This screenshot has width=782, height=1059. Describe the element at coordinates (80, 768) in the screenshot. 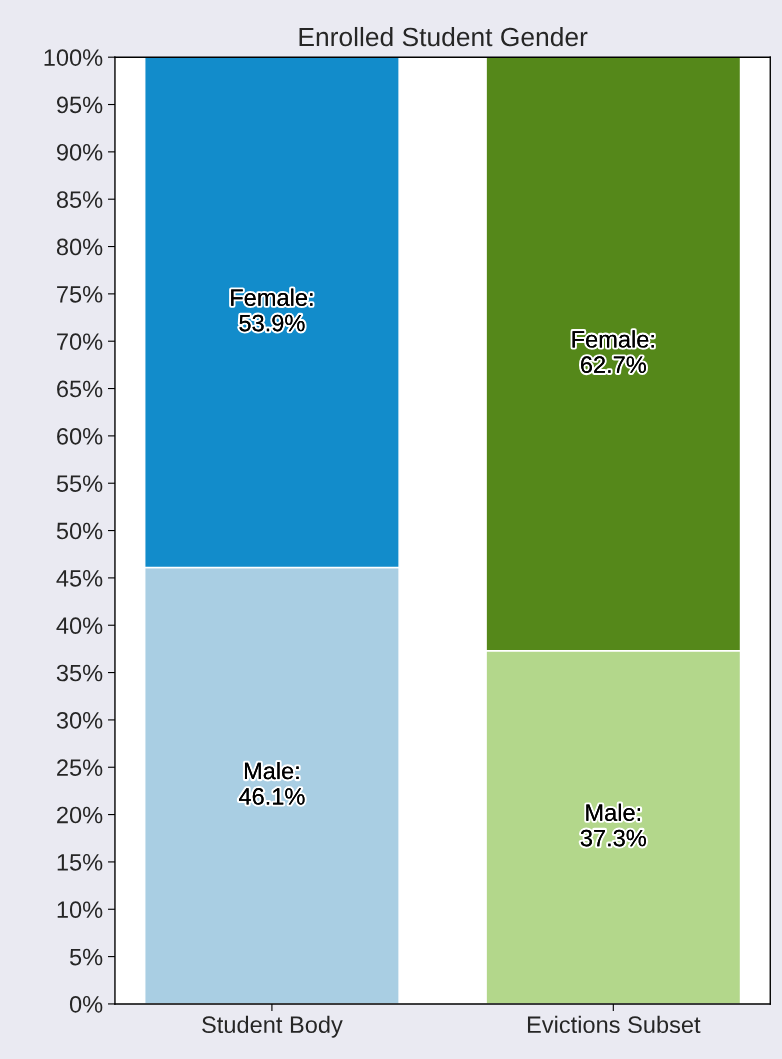

I see `y-tick-label: 25%` at that location.